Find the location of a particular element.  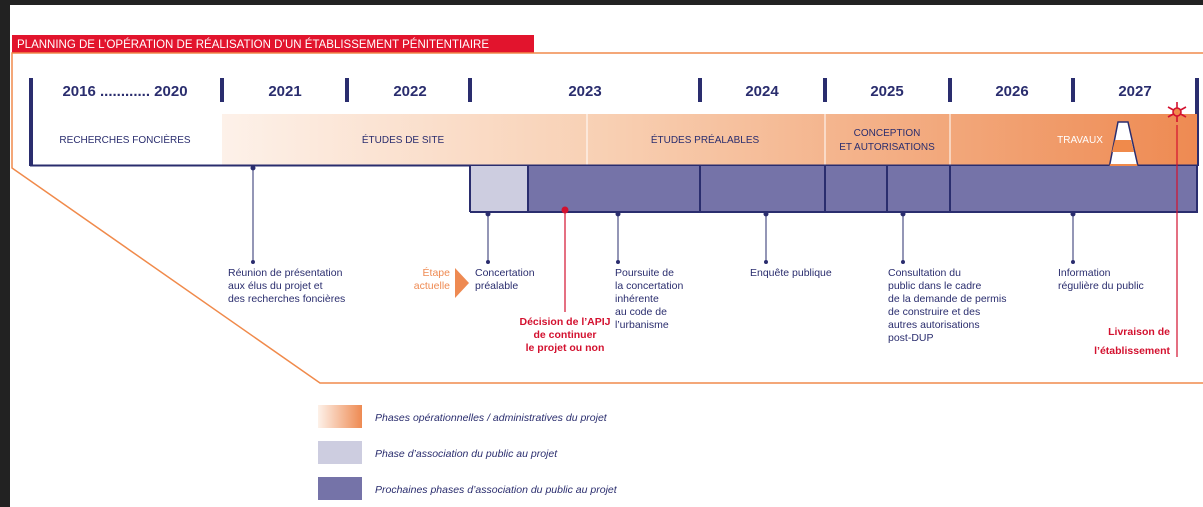

milestone-label: inhérente is located at coordinates (637, 299).